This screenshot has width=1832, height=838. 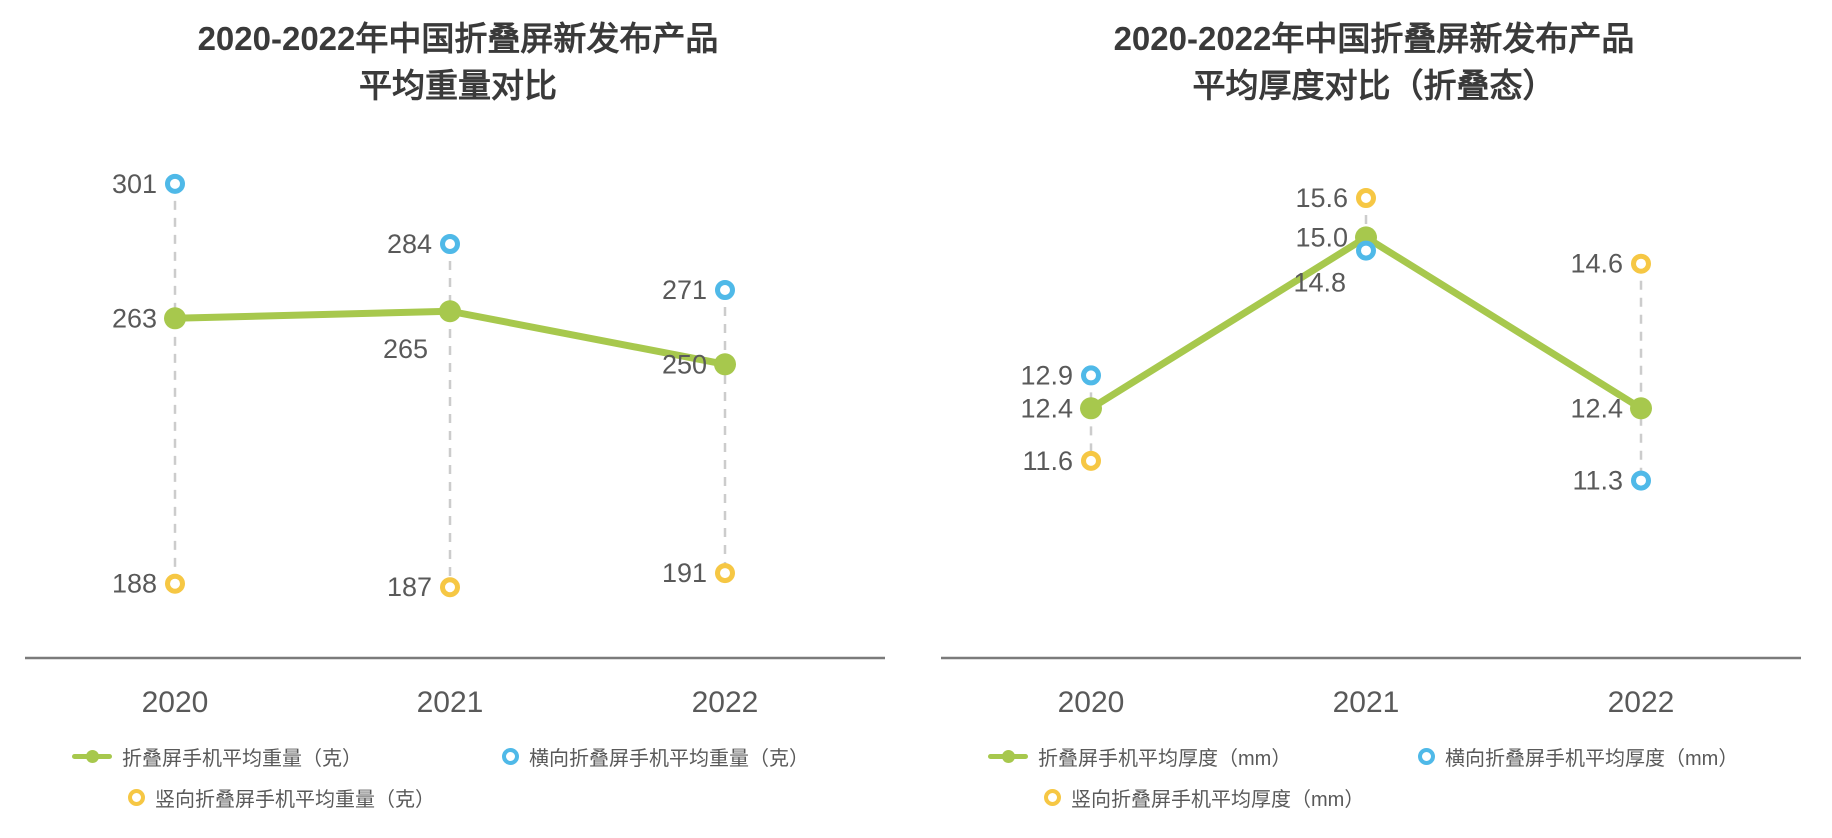 What do you see at coordinates (684, 364) in the screenshot?
I see `svg-text: 250` at bounding box center [684, 364].